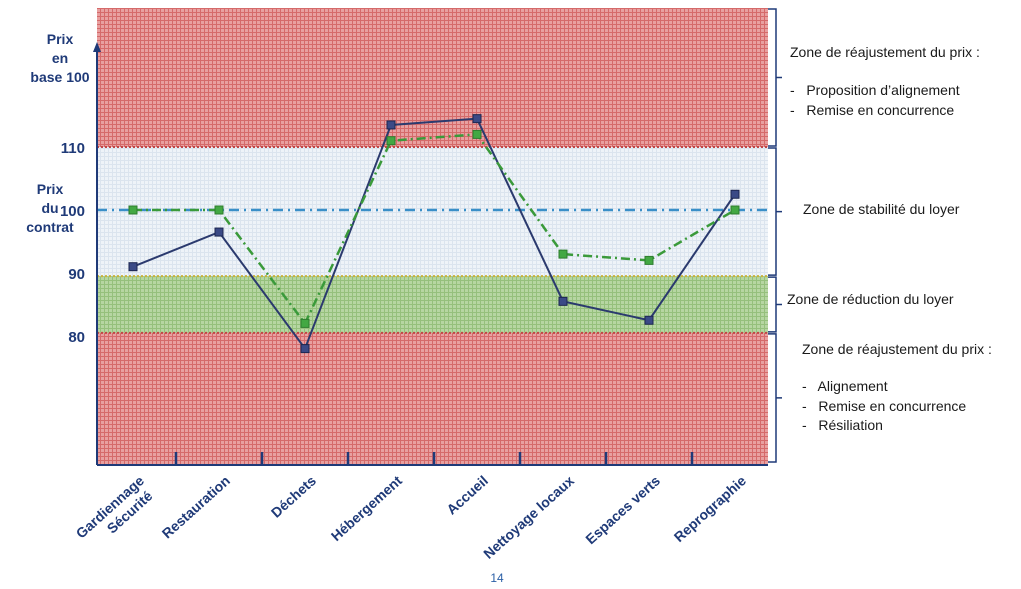 The image size is (1021, 589). Describe the element at coordinates (59, 77) in the screenshot. I see `y-axis-title-line-3: base 100` at that location.